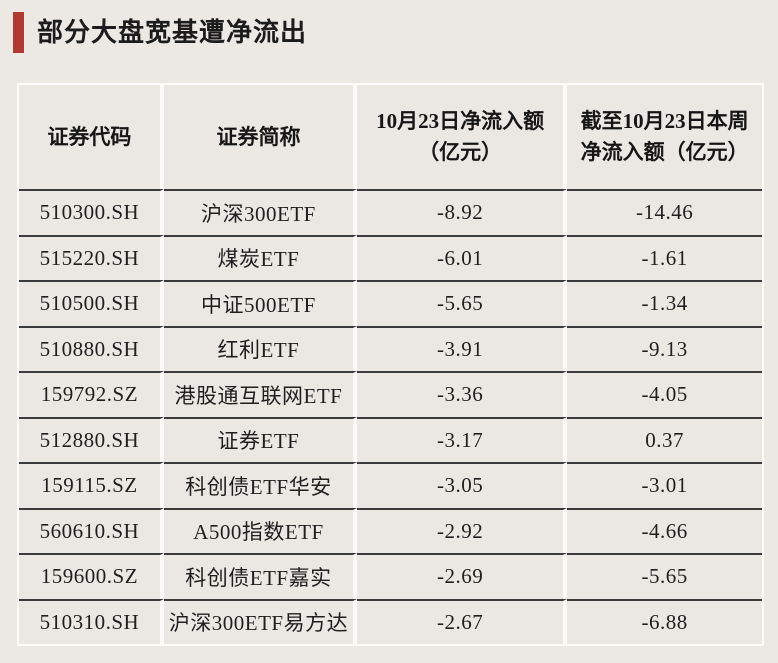 The image size is (778, 663). I want to click on col-header-security-code: 证券代码, so click(91, 137).